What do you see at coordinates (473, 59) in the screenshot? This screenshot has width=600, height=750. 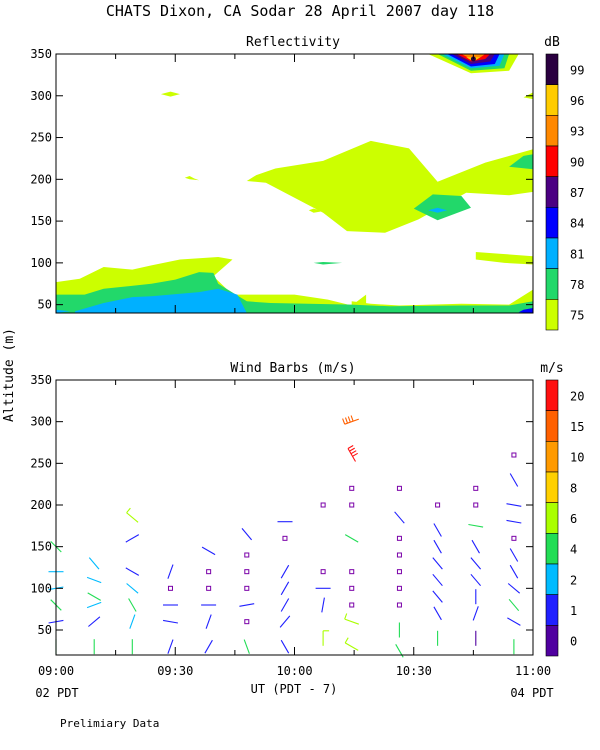 I see `reflectivity-peak-marker` at bounding box center [473, 59].